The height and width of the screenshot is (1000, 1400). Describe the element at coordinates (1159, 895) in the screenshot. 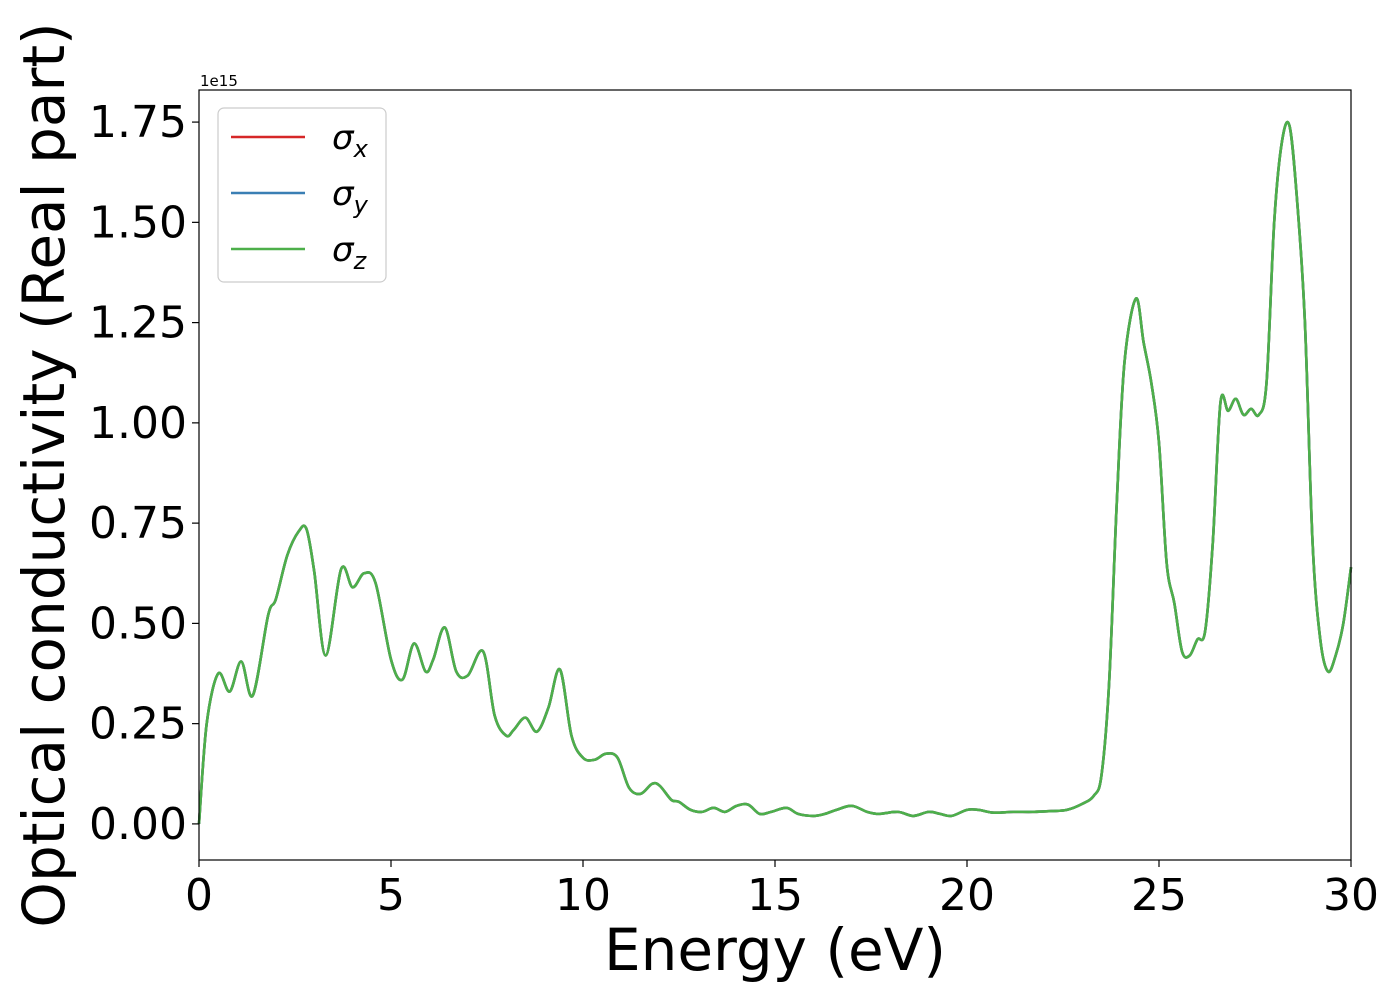

I see `x-tick-label: 25` at that location.